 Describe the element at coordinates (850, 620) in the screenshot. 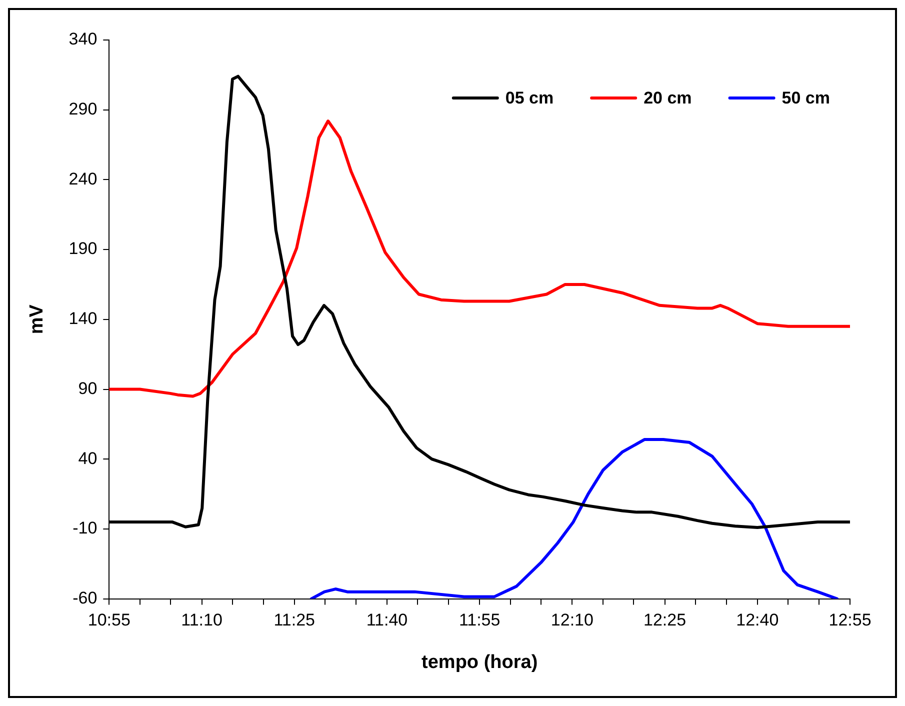

I see `x-tick-label: 12:55` at that location.